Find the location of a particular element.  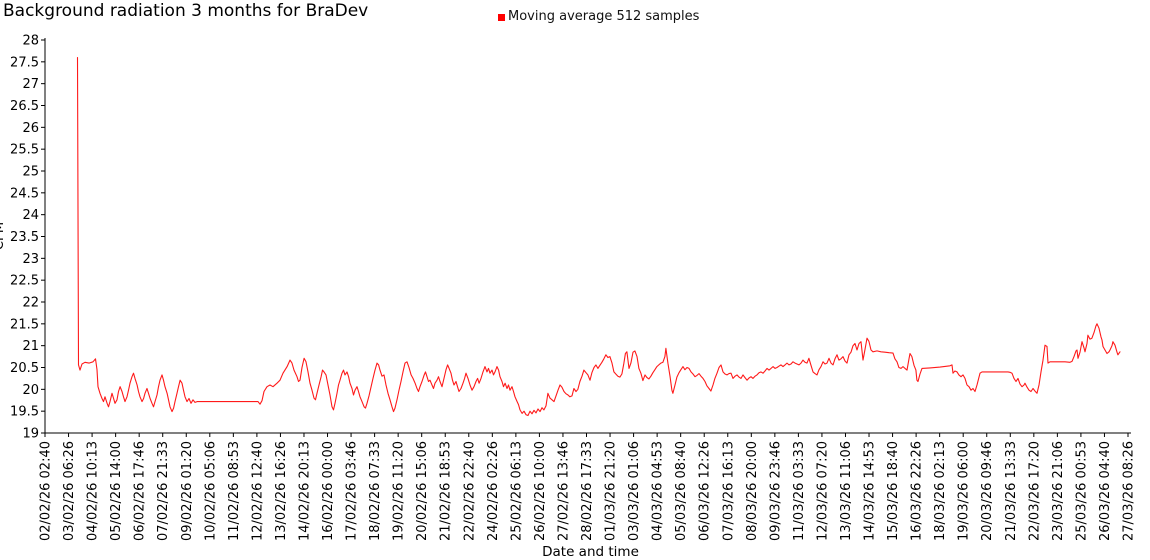

x-tick-label: 09/02/26 01:20 is located at coordinates (187, 491).